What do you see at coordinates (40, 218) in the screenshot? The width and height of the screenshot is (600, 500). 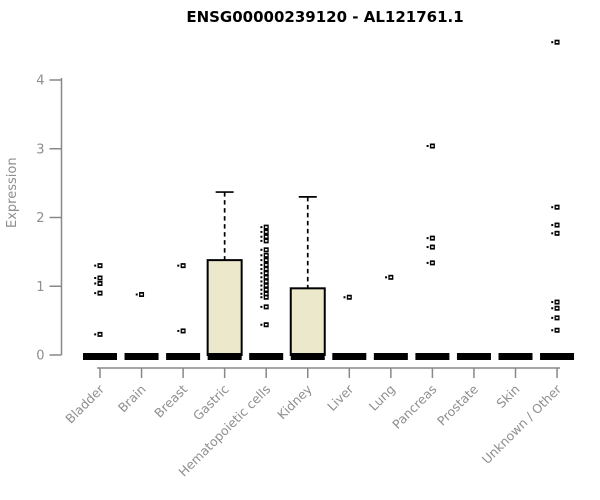 I see `y-tick-label: 2` at bounding box center [40, 218].